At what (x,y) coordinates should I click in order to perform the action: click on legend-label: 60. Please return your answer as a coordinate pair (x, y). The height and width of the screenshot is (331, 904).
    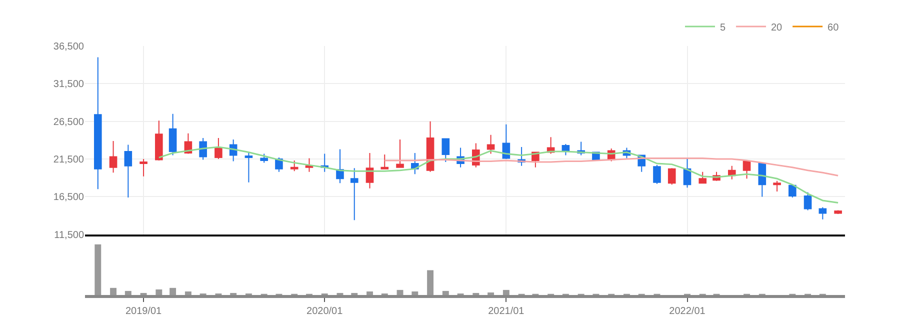
    Looking at the image, I should click on (834, 28).